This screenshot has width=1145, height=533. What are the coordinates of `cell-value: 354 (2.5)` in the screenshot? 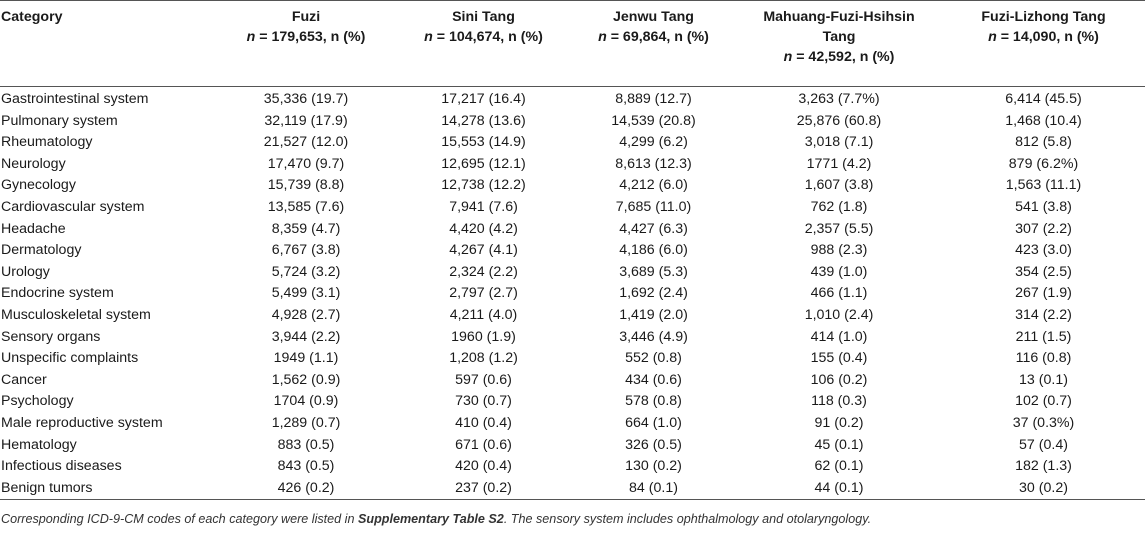 It's located at (1043, 271).